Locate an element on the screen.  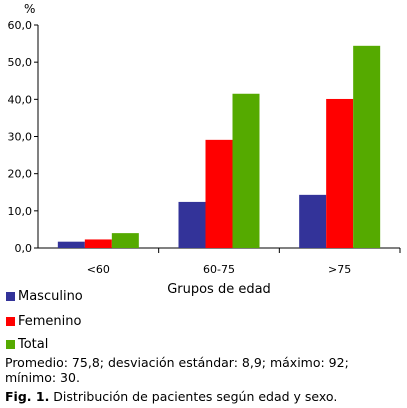
x-axis-label: Grupos de edad is located at coordinates (219, 289).